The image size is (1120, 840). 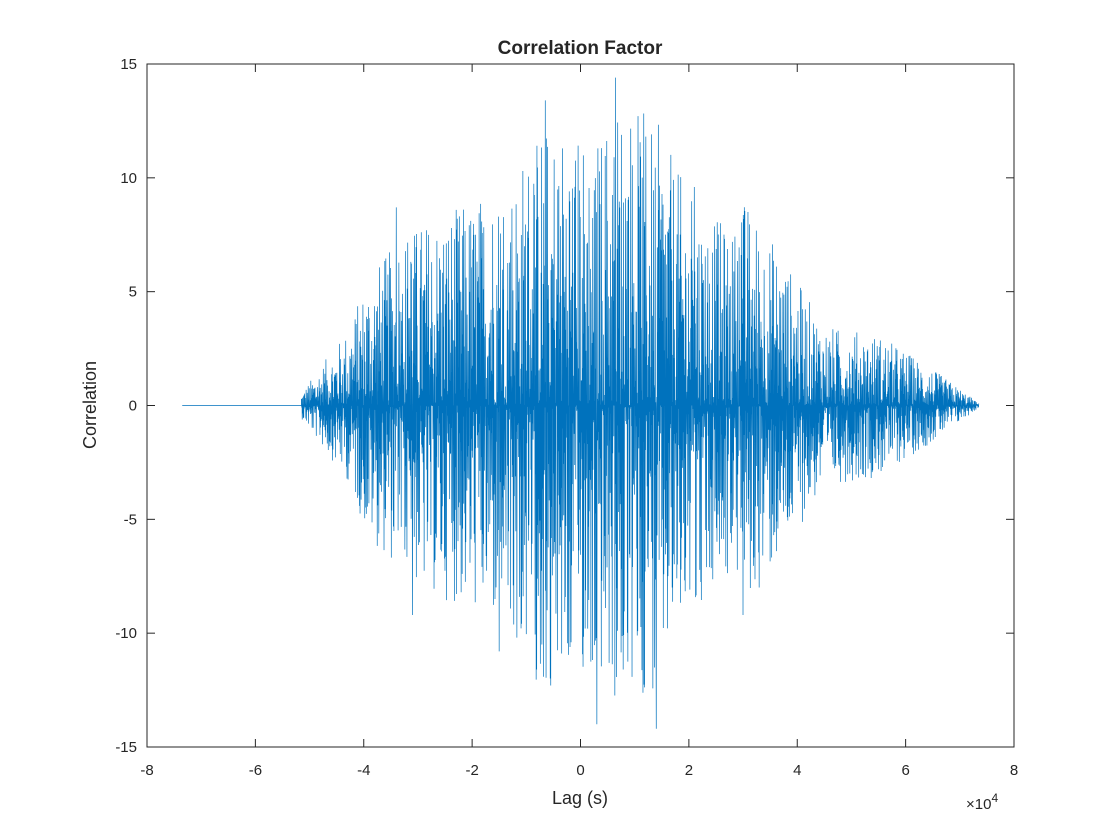 What do you see at coordinates (978, 804) in the screenshot?
I see `x-exponent-base: ×10` at bounding box center [978, 804].